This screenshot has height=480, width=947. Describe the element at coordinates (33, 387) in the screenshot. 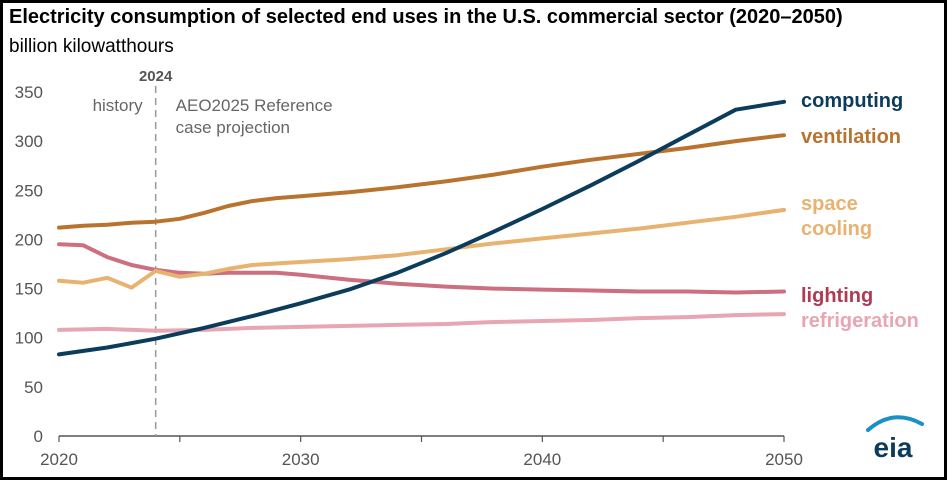

I see `y-tick-label: 50` at that location.